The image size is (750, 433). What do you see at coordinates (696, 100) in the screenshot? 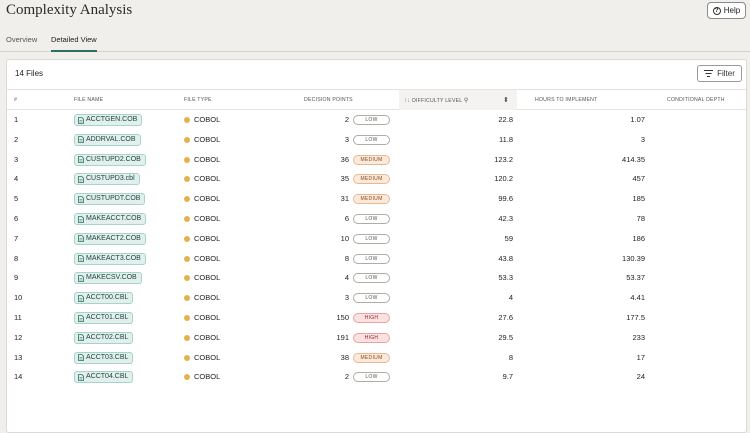
I see `column-conditional-depth: CONDITIONAL DEPTH` at bounding box center [696, 100].